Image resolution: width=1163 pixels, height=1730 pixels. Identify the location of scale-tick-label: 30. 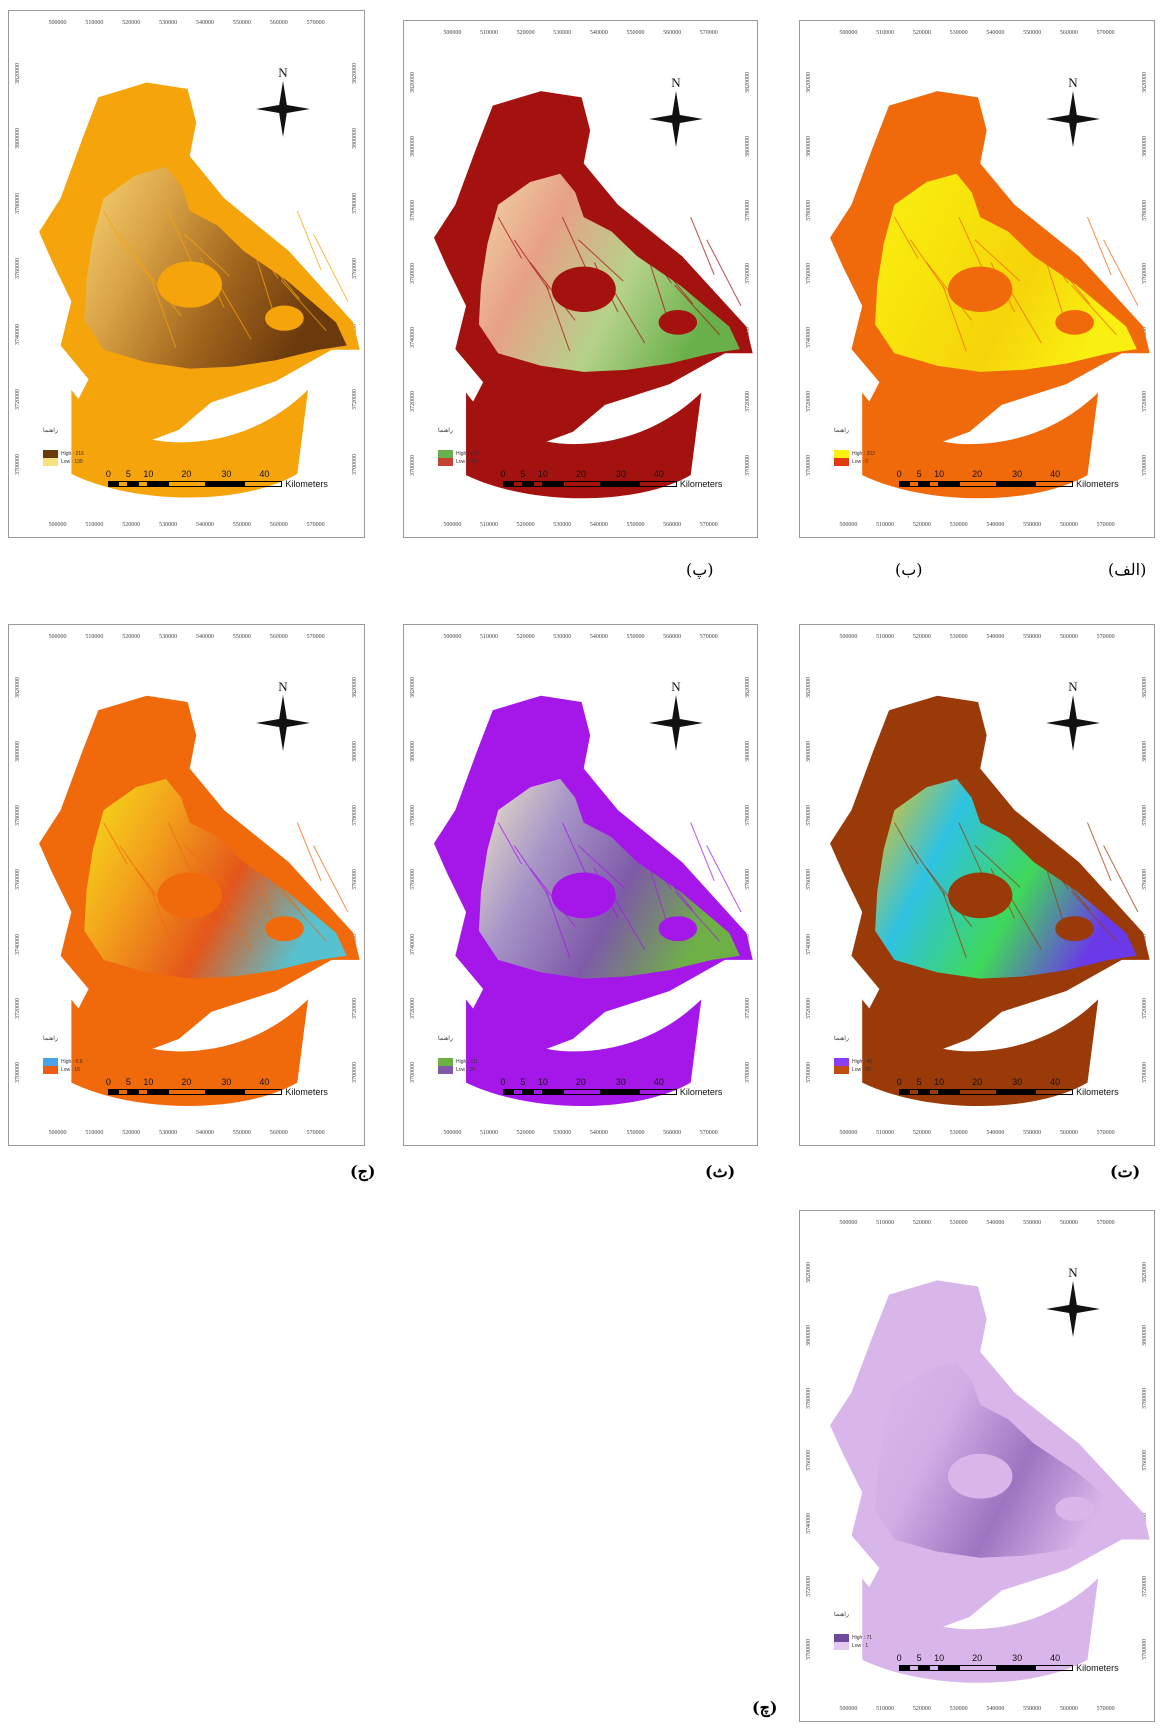
(1017, 1082).